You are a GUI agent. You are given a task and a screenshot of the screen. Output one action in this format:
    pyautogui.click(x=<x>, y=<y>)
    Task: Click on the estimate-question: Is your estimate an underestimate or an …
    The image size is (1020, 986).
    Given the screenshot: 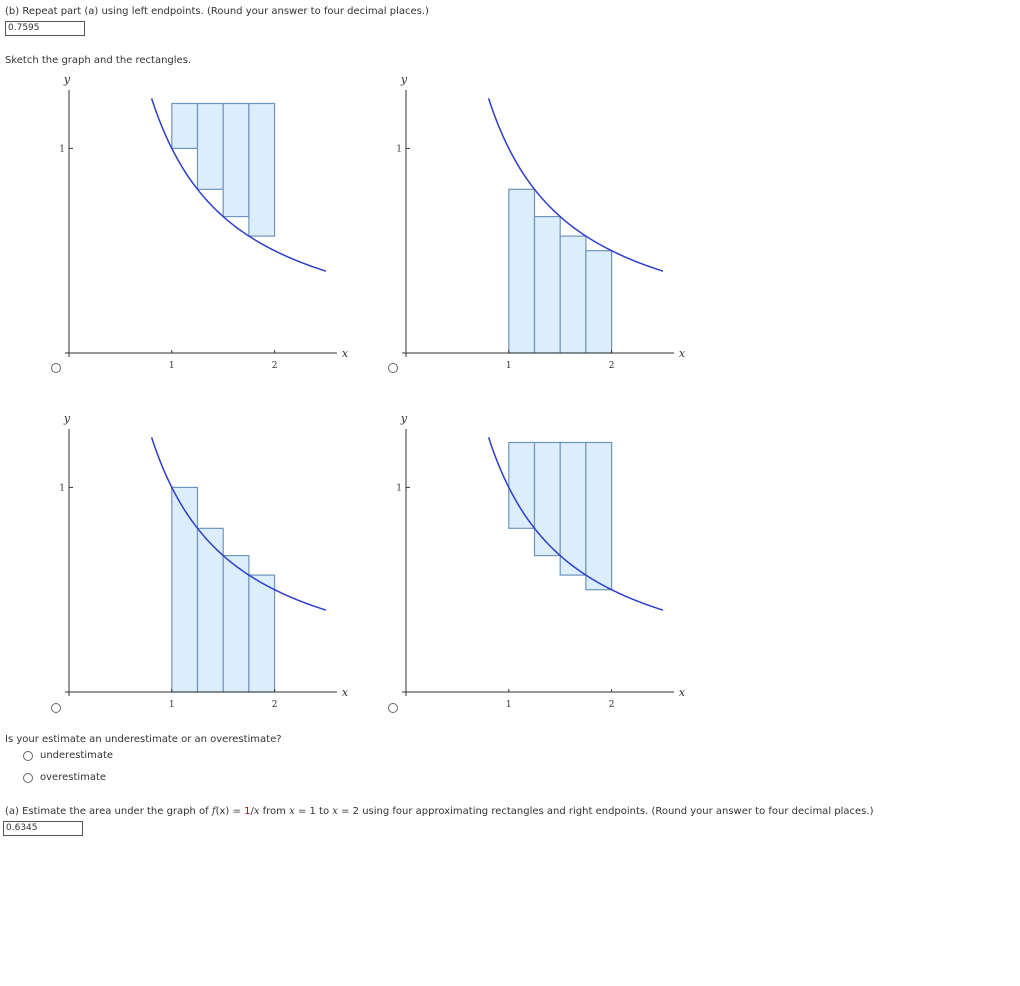 What is the action you would take?
    pyautogui.click(x=143, y=739)
    